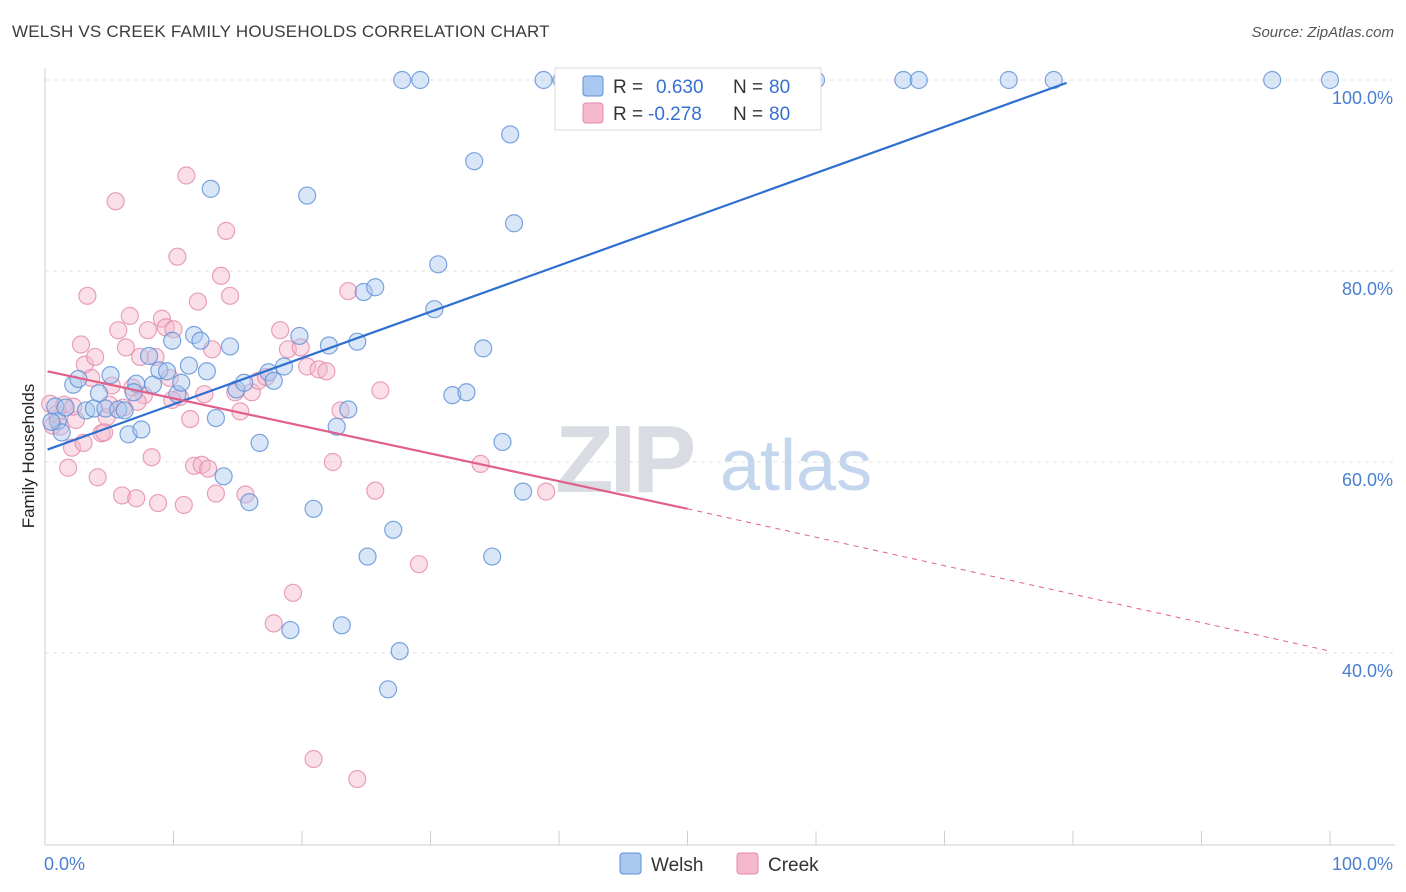 This screenshot has height=892, width=1406. What do you see at coordinates (624, 459) in the screenshot?
I see `watermark-zip: ZIP` at bounding box center [624, 459].